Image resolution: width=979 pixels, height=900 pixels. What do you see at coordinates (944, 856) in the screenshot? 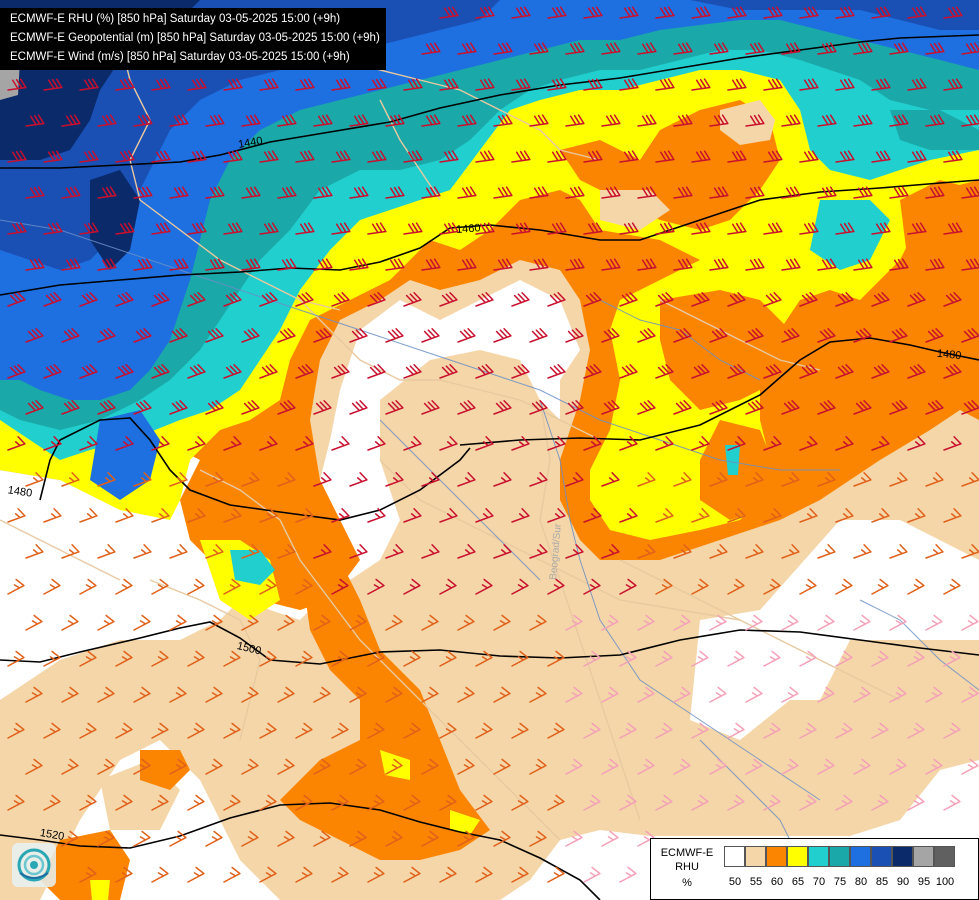
I see `legend-swatch` at bounding box center [944, 856].